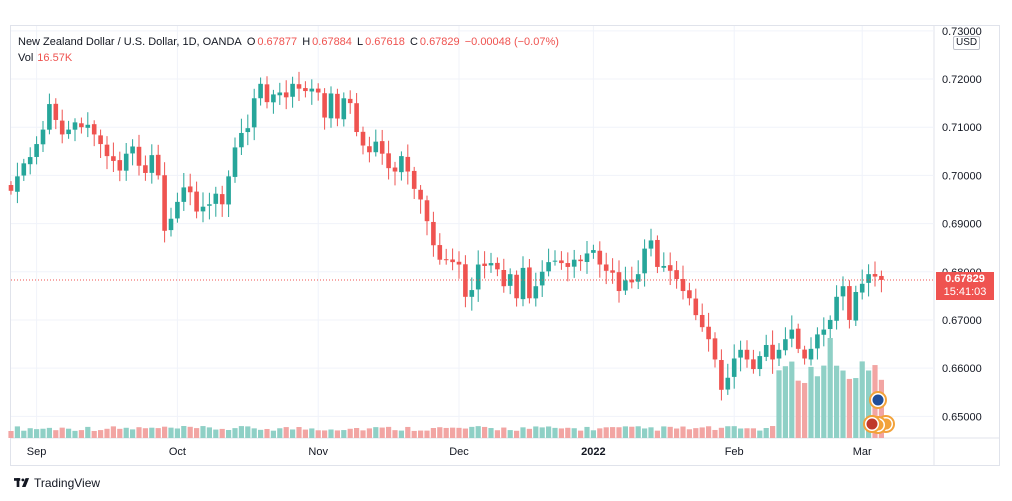 The width and height of the screenshot is (1012, 501). What do you see at coordinates (306, 42) in the screenshot?
I see `legend-high-label: H` at bounding box center [306, 42].